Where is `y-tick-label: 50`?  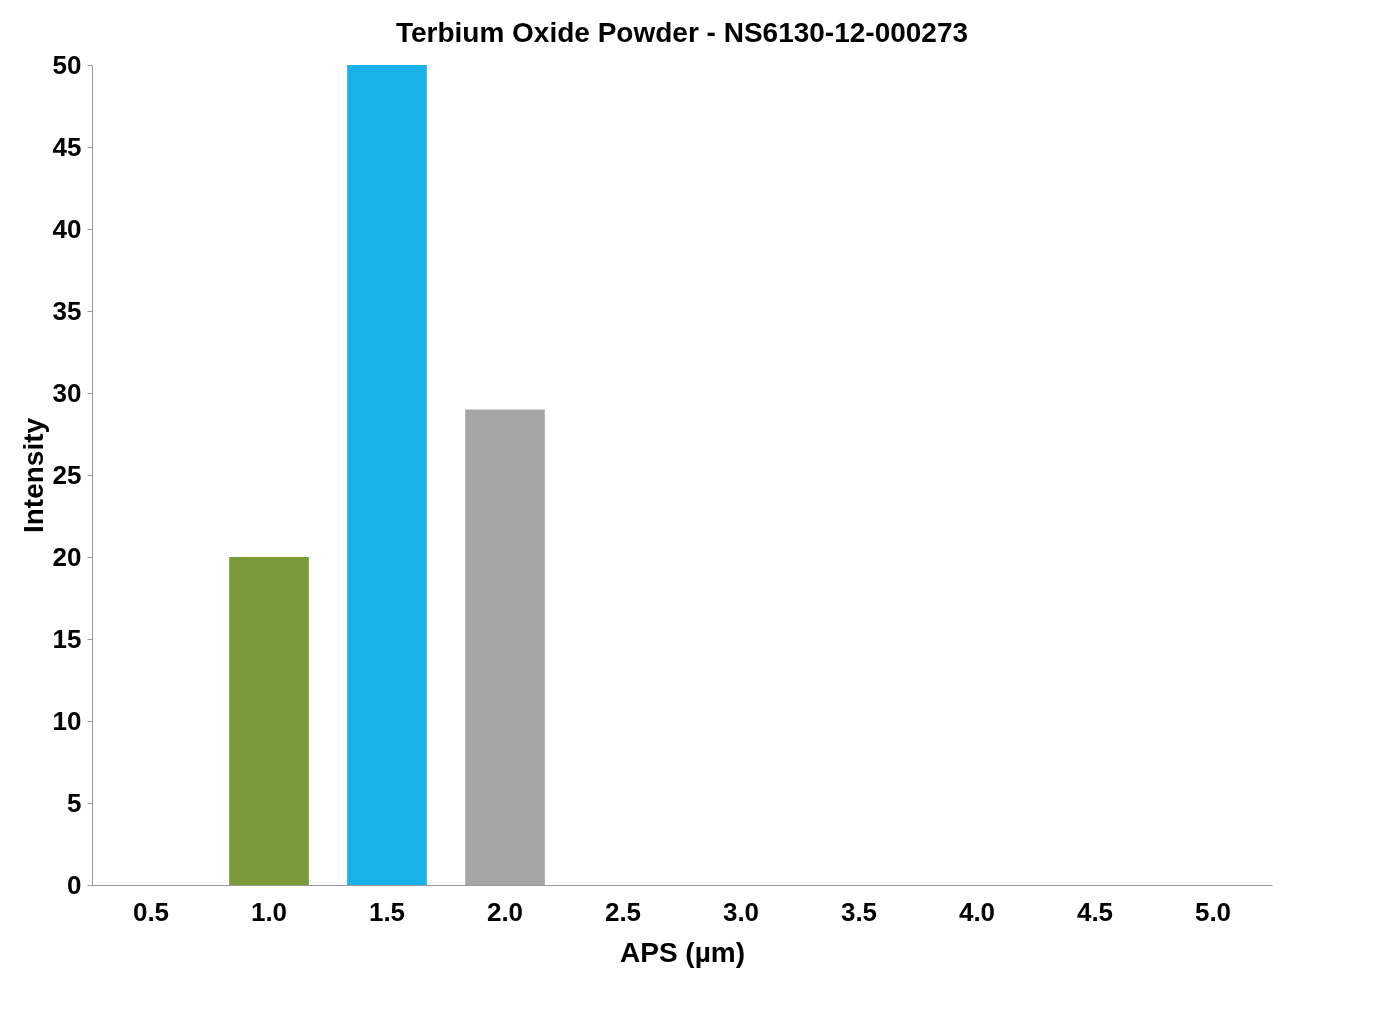
y-tick-label: 50 is located at coordinates (67, 64).